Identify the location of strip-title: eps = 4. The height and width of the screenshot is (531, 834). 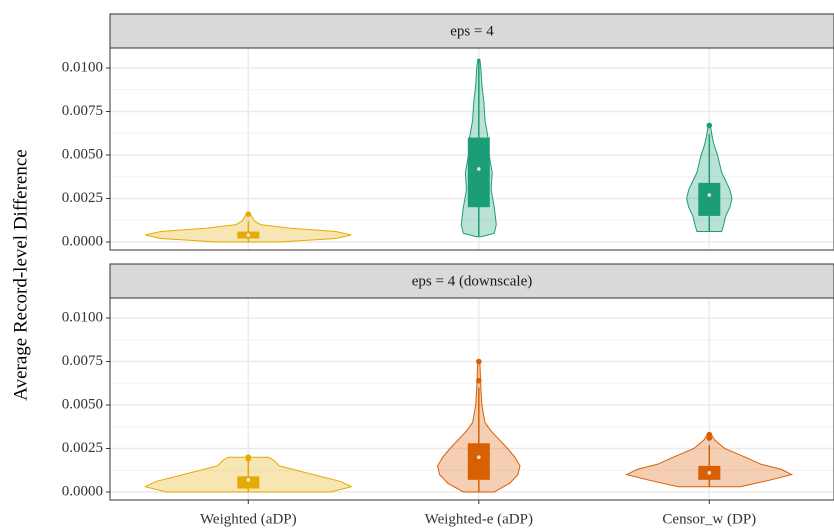
(472, 31).